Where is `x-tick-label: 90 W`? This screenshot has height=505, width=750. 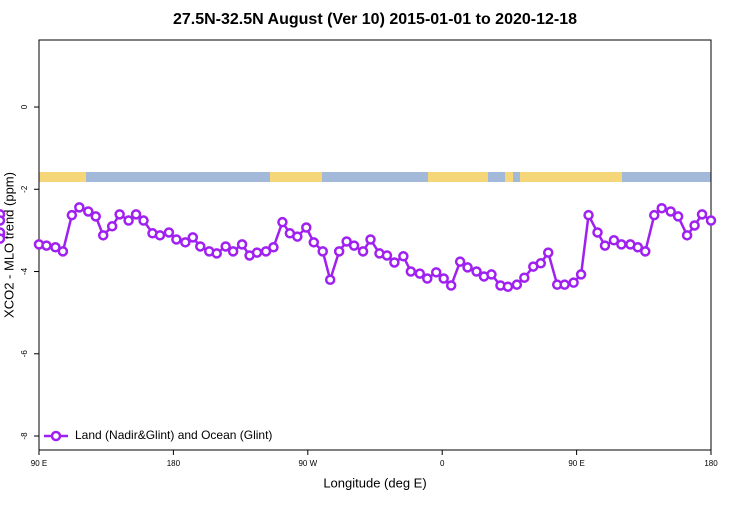 x-tick-label: 90 W is located at coordinates (307, 463).